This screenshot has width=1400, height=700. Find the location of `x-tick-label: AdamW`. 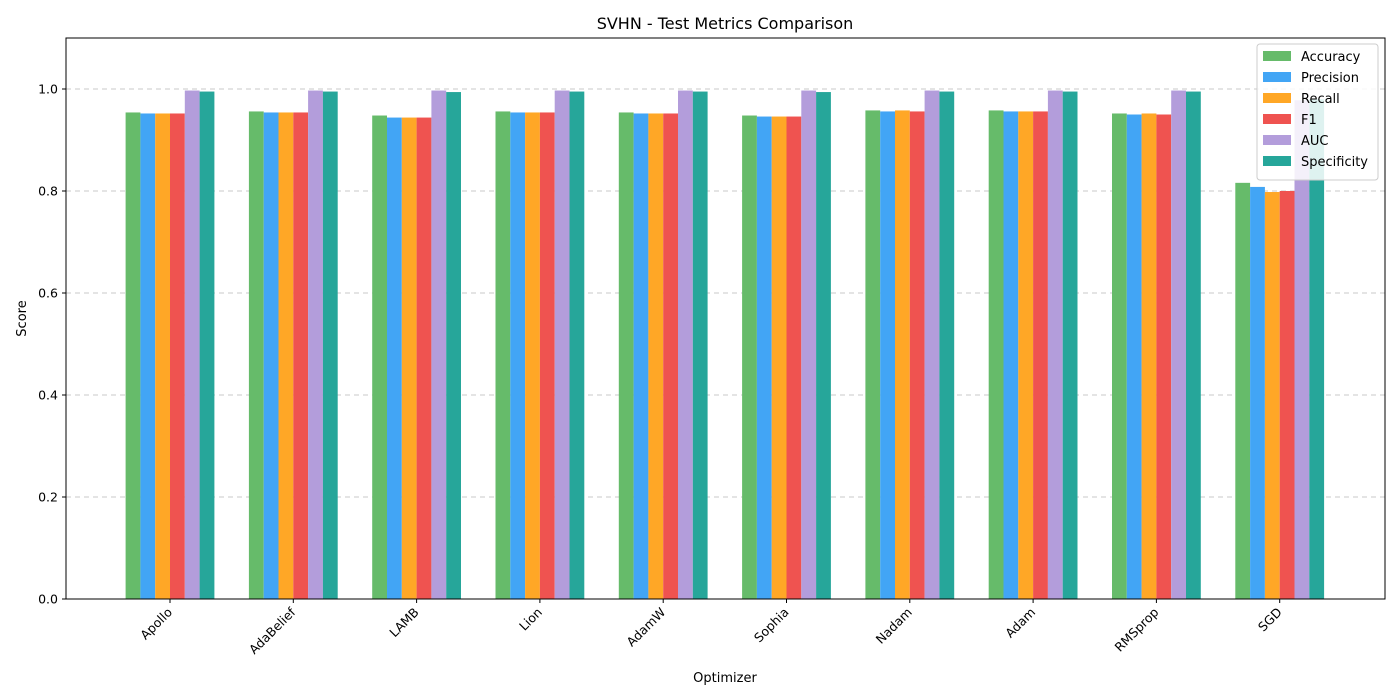

x-tick-label: AdamW is located at coordinates (645, 627).